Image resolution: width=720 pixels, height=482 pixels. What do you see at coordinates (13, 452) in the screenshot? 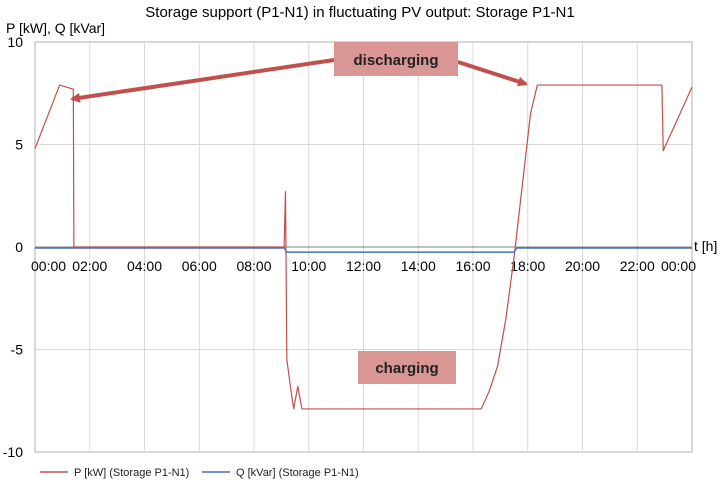
I see `y-tick-label: -10` at bounding box center [13, 452].